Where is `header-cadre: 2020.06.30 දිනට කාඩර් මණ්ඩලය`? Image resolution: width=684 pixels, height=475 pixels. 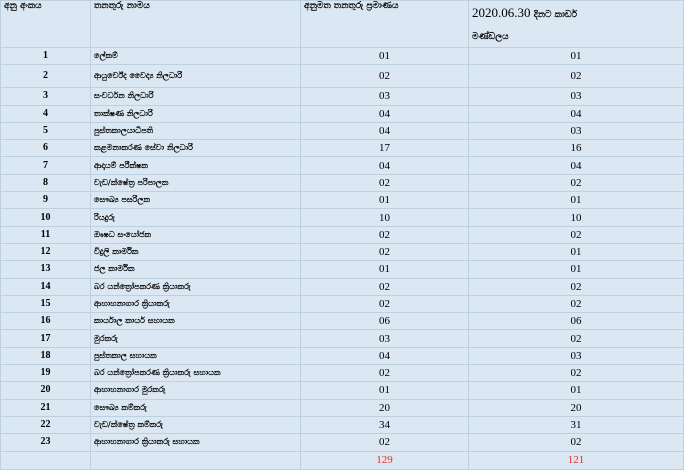 header-cadre: 2020.06.30 දිනට කාඩර් මණ්ඩලය is located at coordinates (576, 24).